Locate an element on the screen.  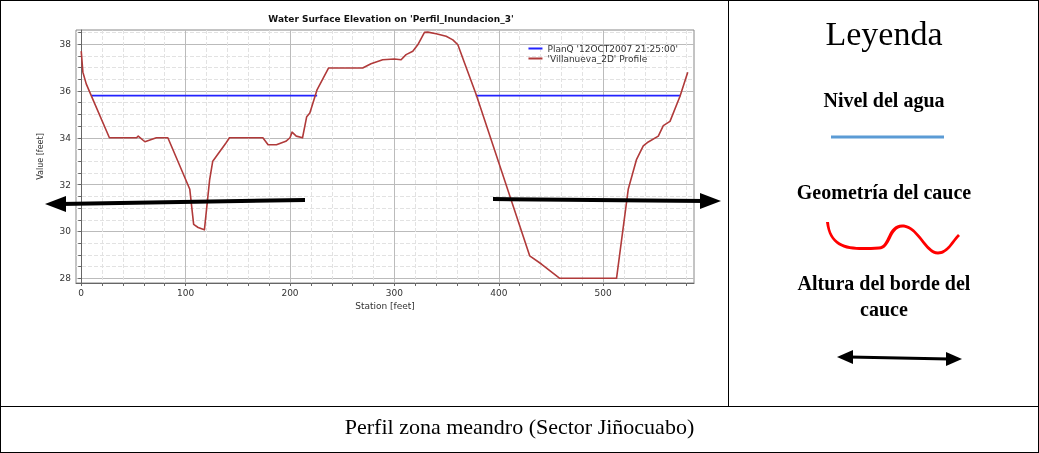
text: Nivel del agua is located at coordinates (884, 100).